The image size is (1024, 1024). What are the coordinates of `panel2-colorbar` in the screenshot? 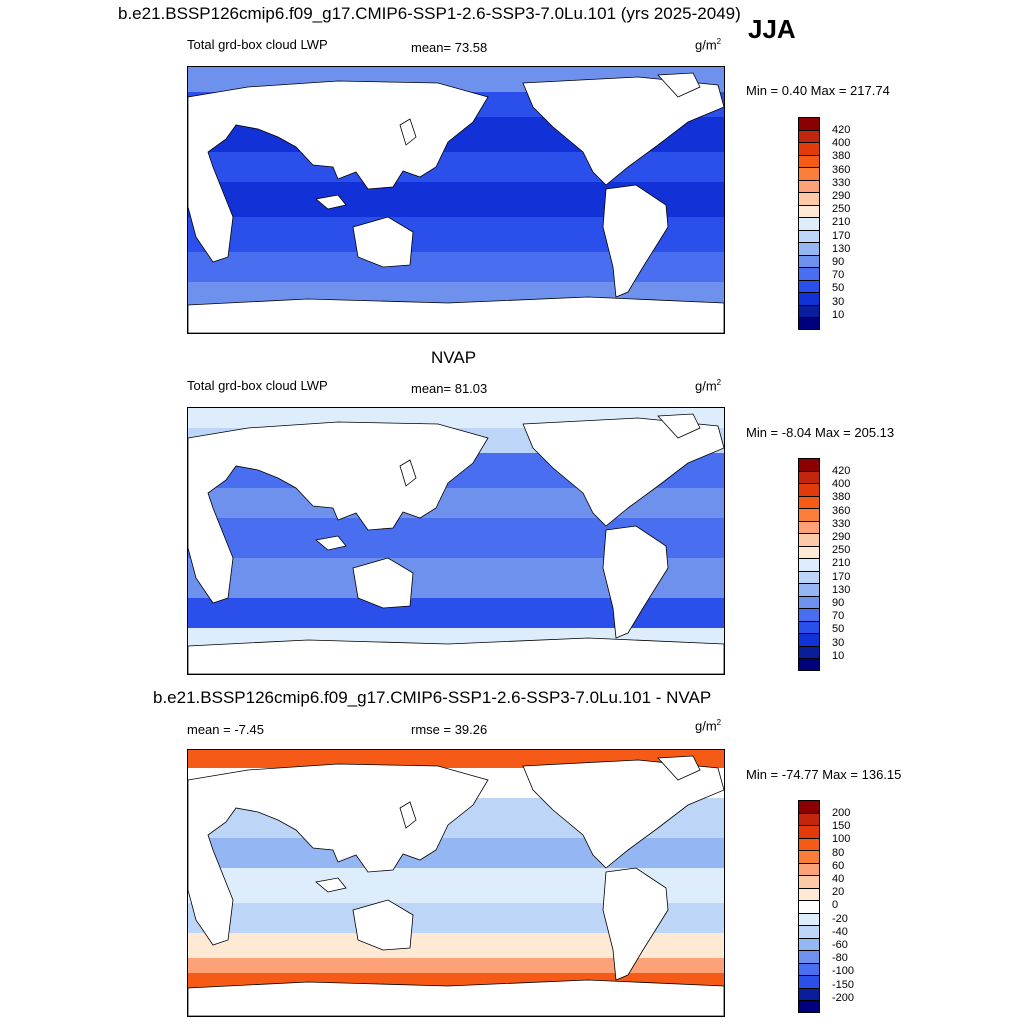 It's located at (809, 564).